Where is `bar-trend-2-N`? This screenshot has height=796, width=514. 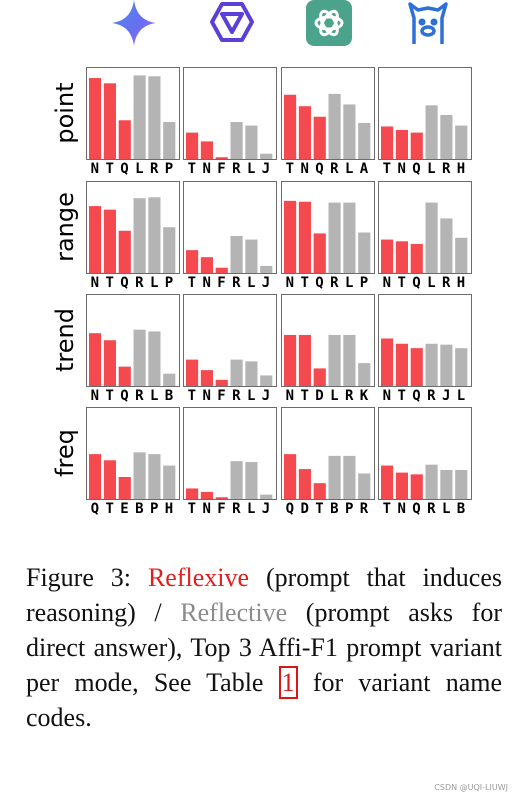 bar-trend-2-N is located at coordinates (206, 378).